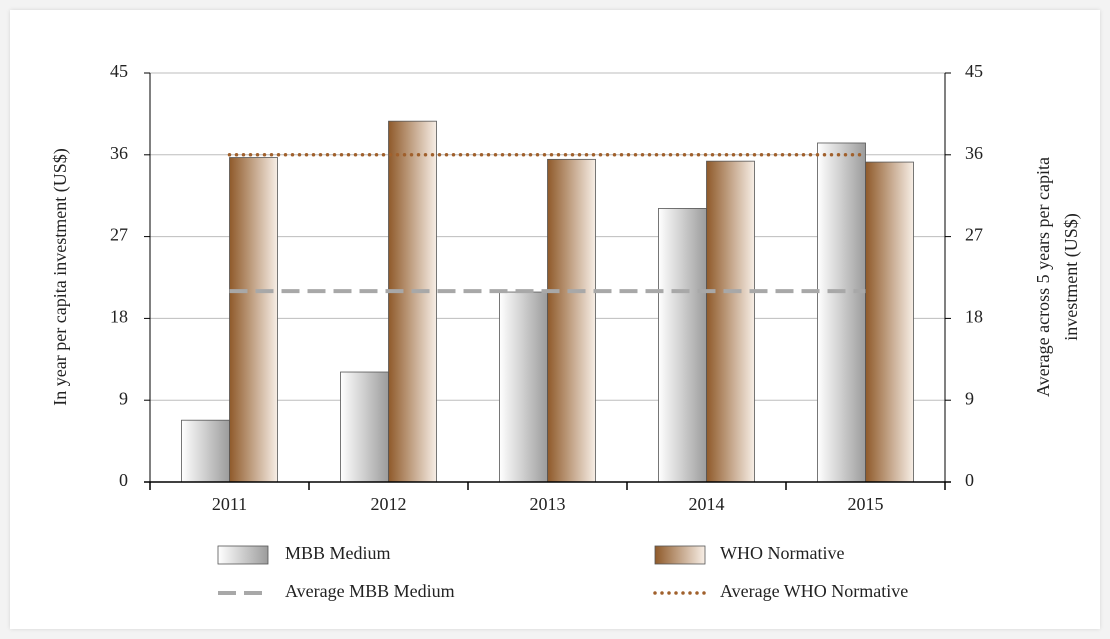 The image size is (1110, 639). What do you see at coordinates (866, 504) in the screenshot?
I see `x-tick-label: 2015` at bounding box center [866, 504].